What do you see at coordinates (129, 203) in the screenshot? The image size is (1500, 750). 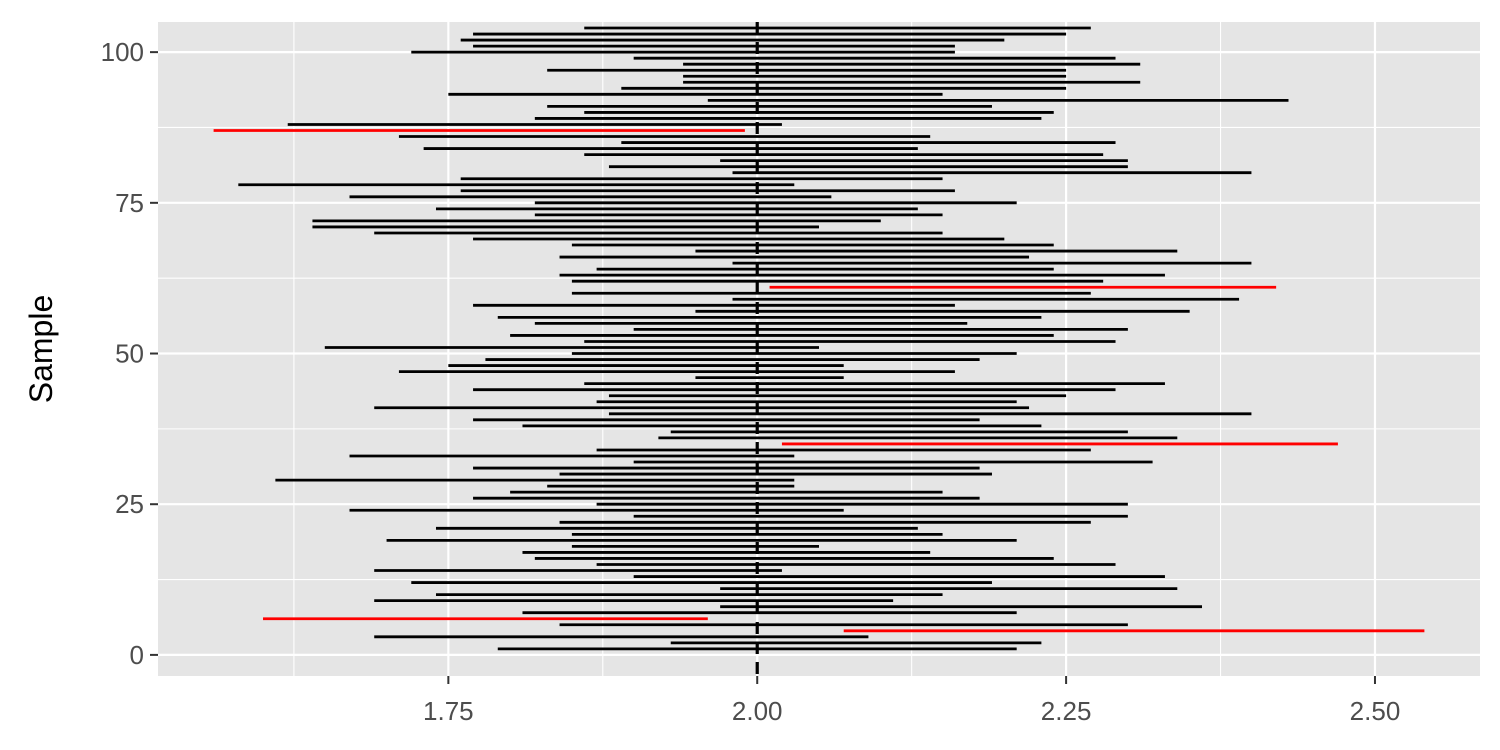 I see `y-tick-label: 75` at bounding box center [129, 203].